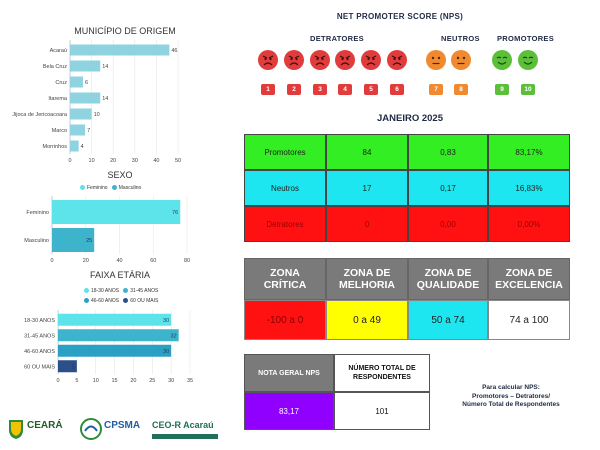  What do you see at coordinates (285, 188) in the screenshot?
I see `summary-cell: Neutros` at bounding box center [285, 188].